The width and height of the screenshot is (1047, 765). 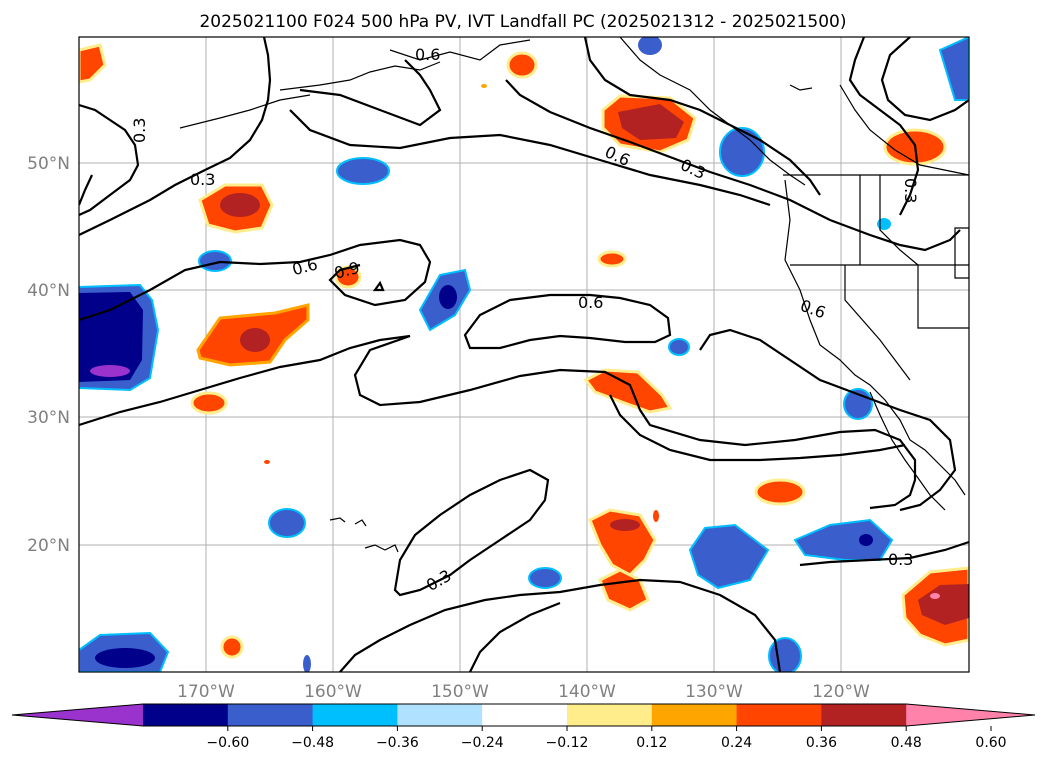 What do you see at coordinates (482, 743) in the screenshot?
I see `colorbar-tick-label: −0.24` at bounding box center [482, 743].